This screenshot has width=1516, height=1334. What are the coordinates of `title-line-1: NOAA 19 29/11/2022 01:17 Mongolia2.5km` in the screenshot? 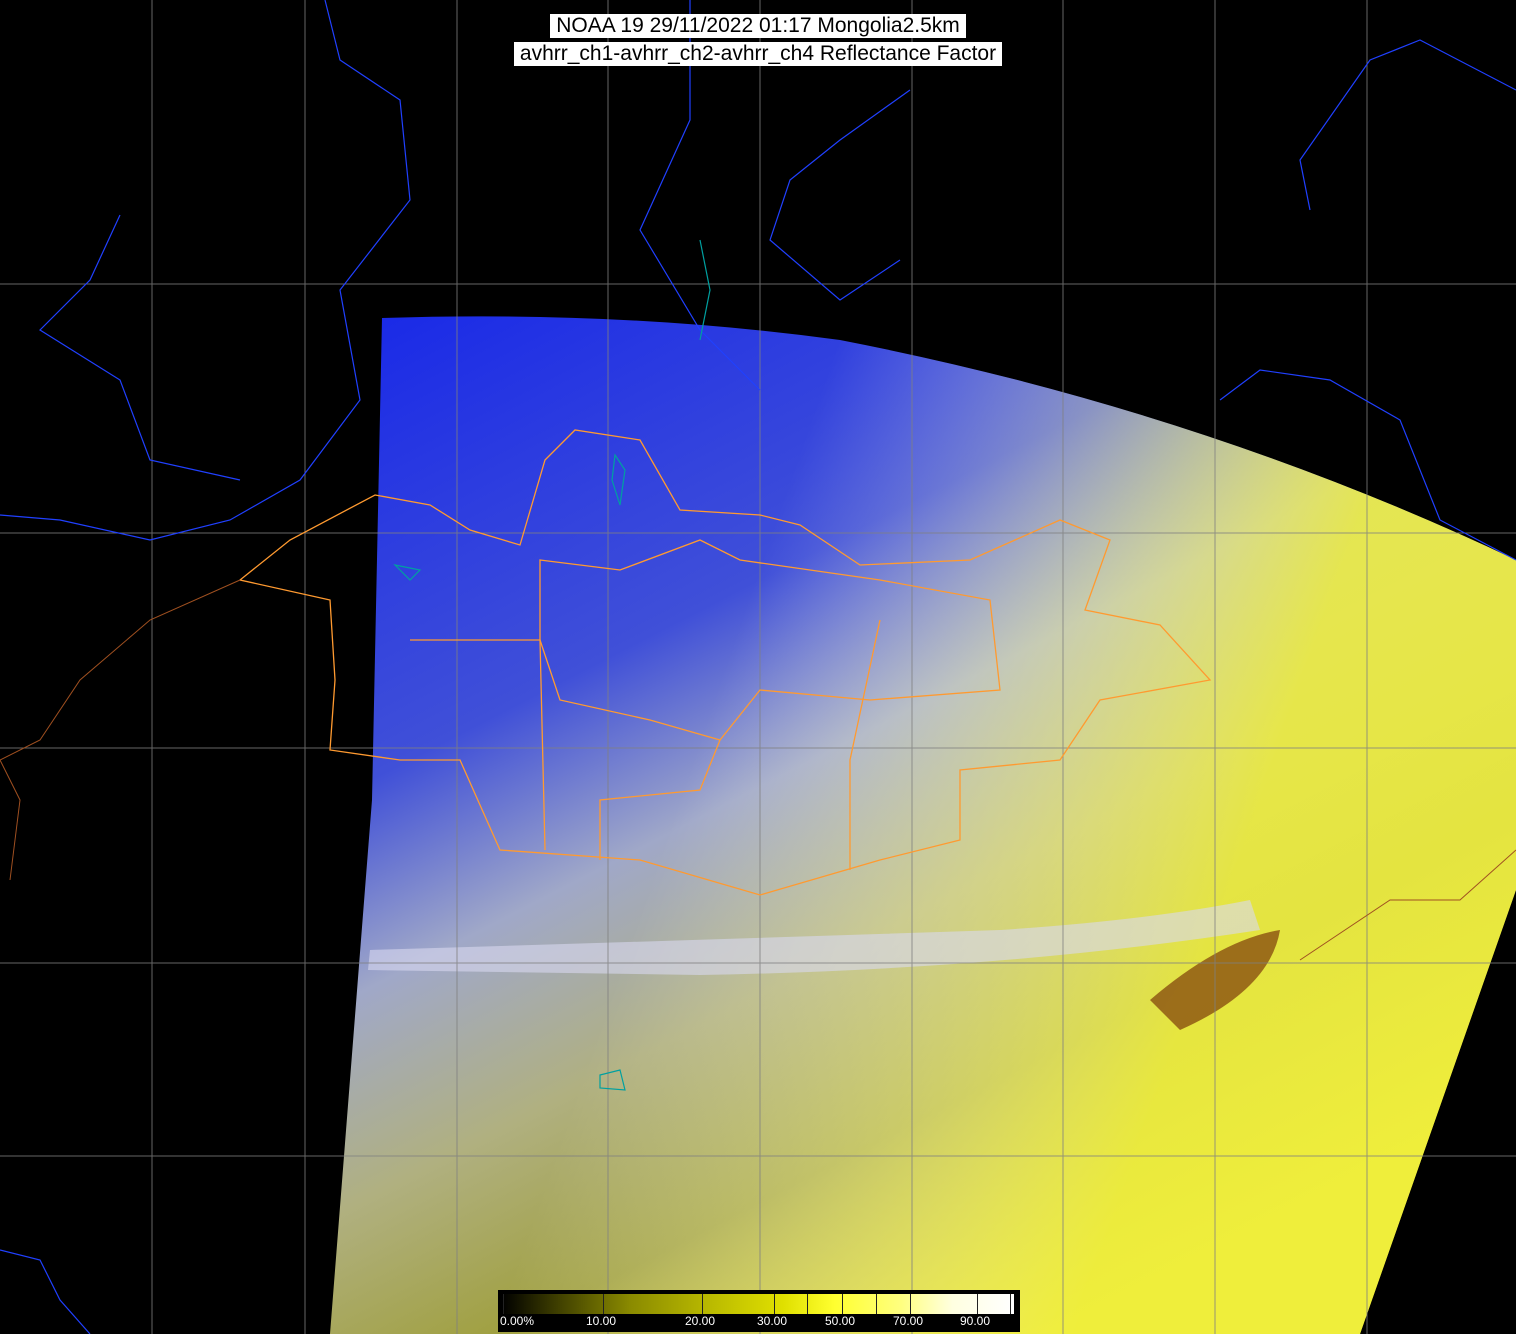 It's located at (758, 26).